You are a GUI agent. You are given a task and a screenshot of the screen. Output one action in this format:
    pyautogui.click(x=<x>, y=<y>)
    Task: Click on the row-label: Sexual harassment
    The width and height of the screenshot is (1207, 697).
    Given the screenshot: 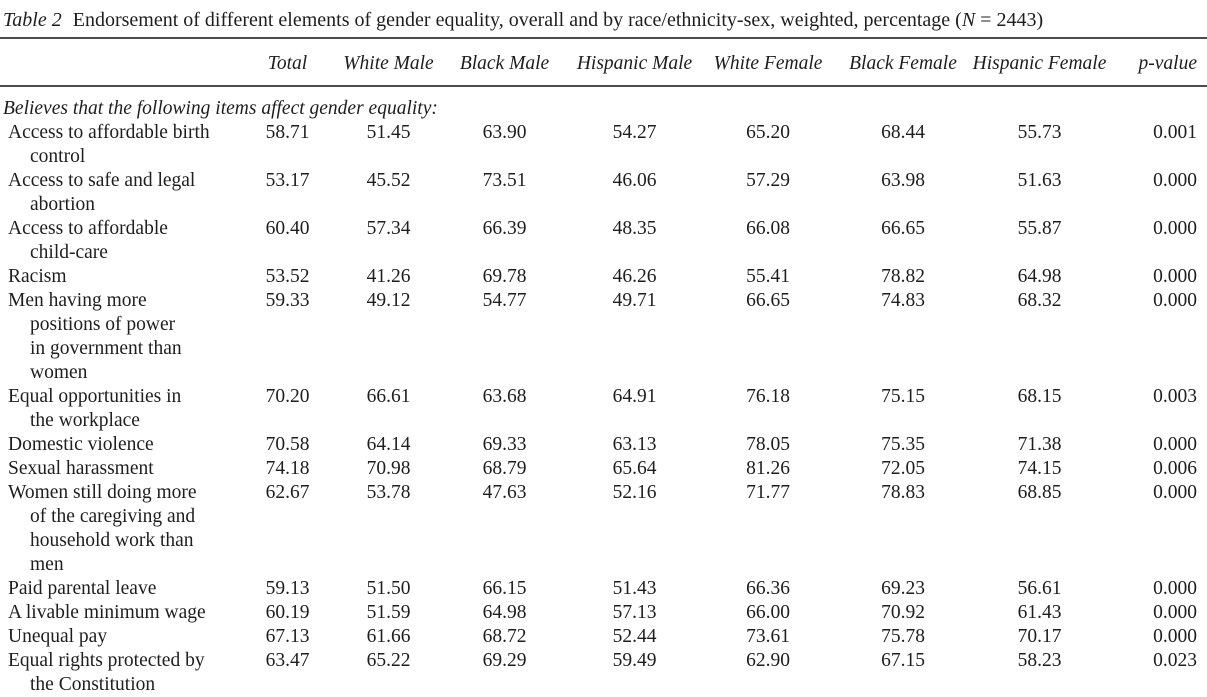 What is the action you would take?
    pyautogui.click(x=120, y=469)
    